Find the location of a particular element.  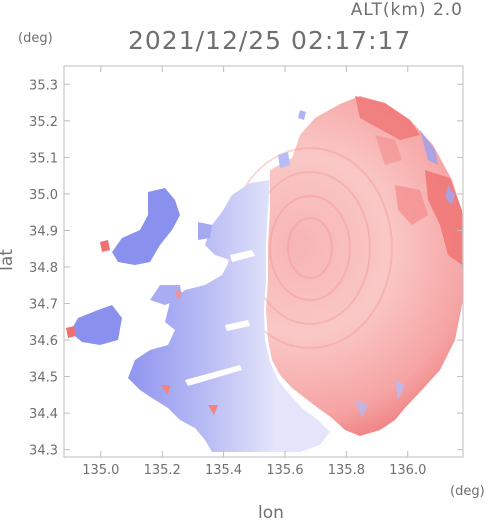

y-tick-label: 34.9 is located at coordinates (43, 231).